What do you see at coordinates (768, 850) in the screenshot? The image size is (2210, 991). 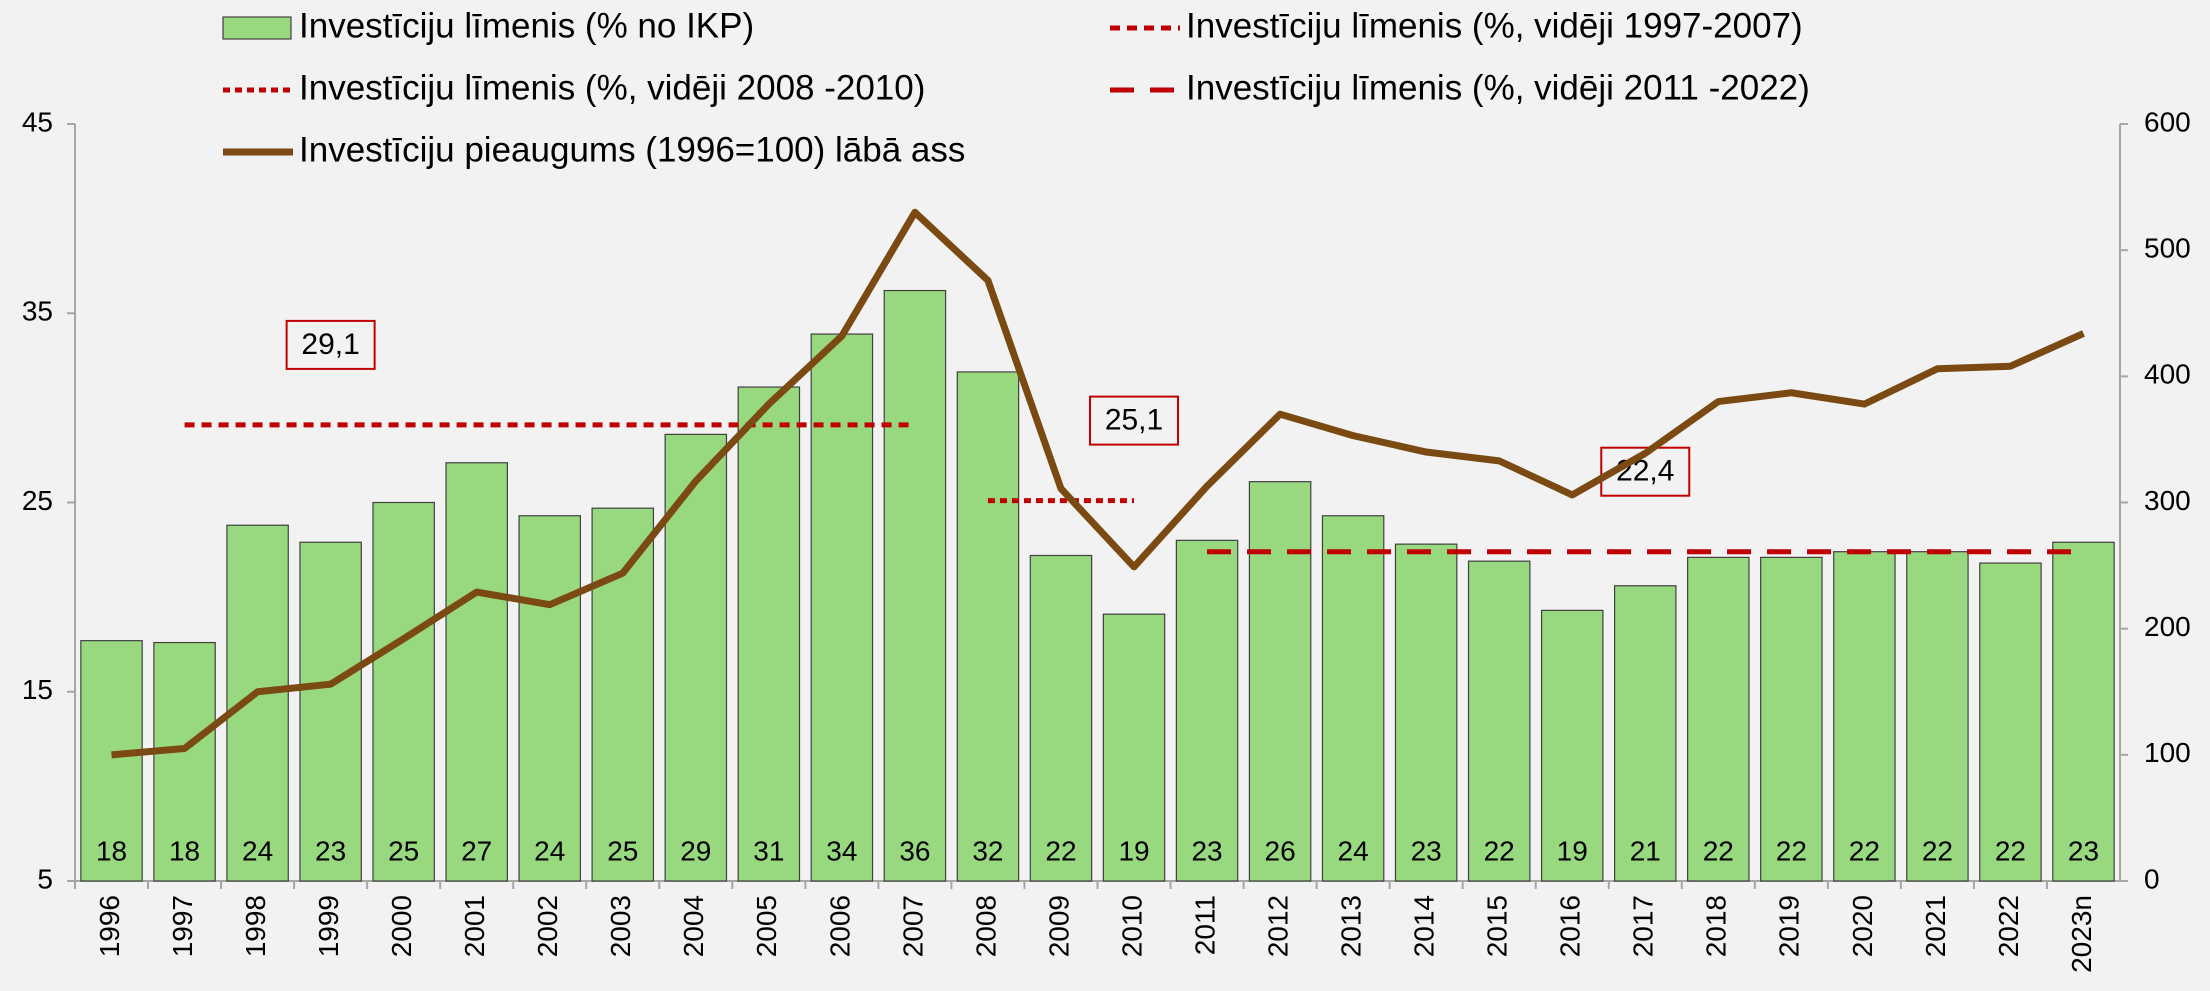 I see `bar-value-label: 31` at bounding box center [768, 850].